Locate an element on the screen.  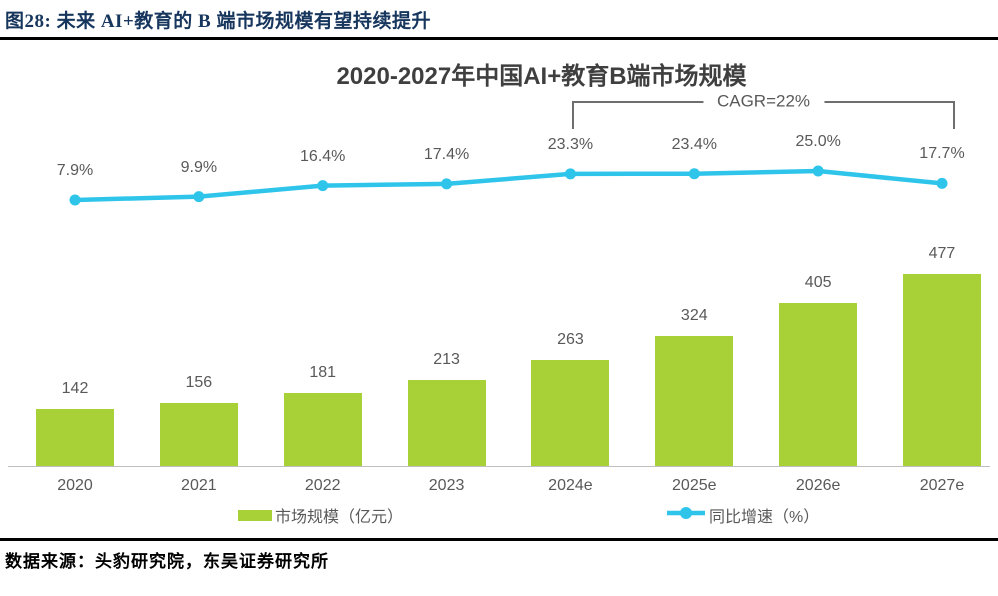
x-axis-line is located at coordinates (499, 466).